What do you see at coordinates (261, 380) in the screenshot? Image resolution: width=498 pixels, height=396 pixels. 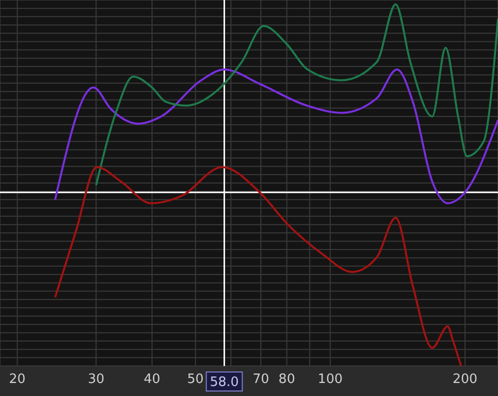 I see `x-tick-label: 70` at bounding box center [261, 380].